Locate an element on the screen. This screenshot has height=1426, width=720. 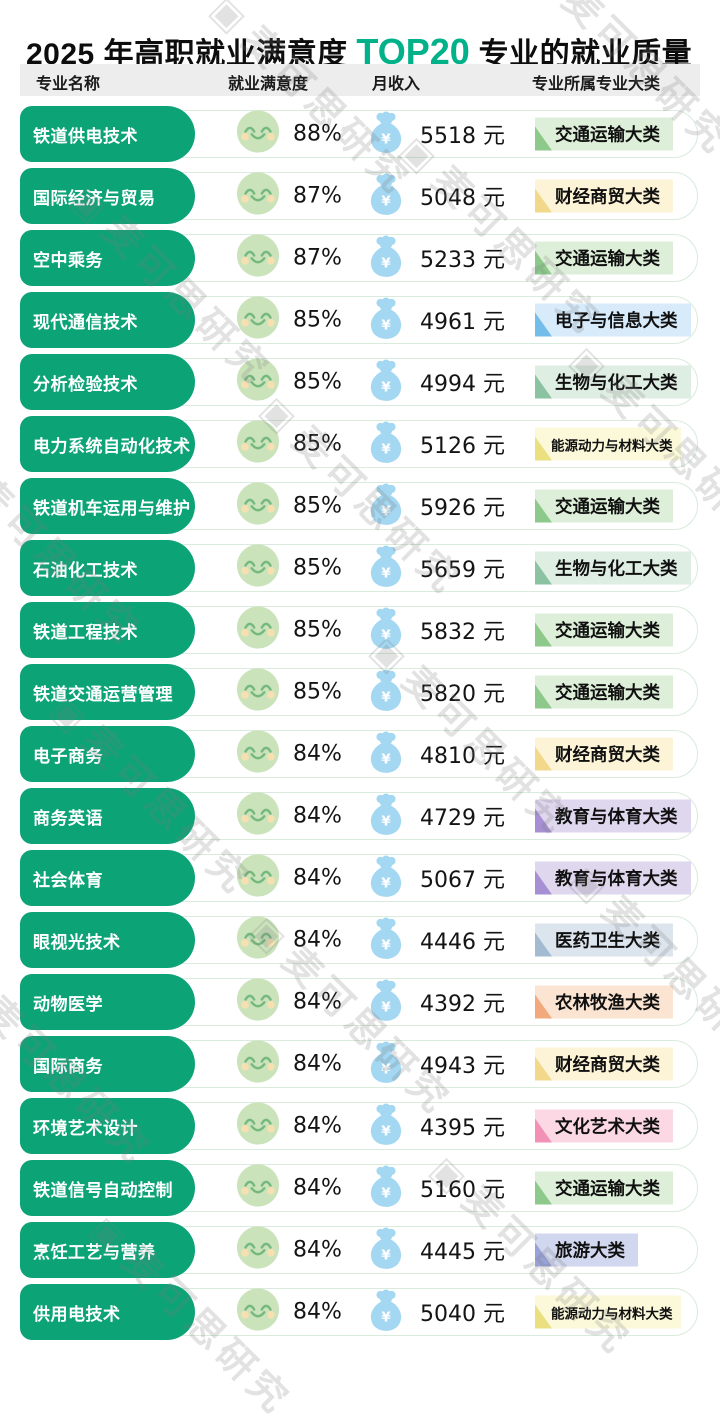
income-value: 5518 元 is located at coordinates (462, 136).